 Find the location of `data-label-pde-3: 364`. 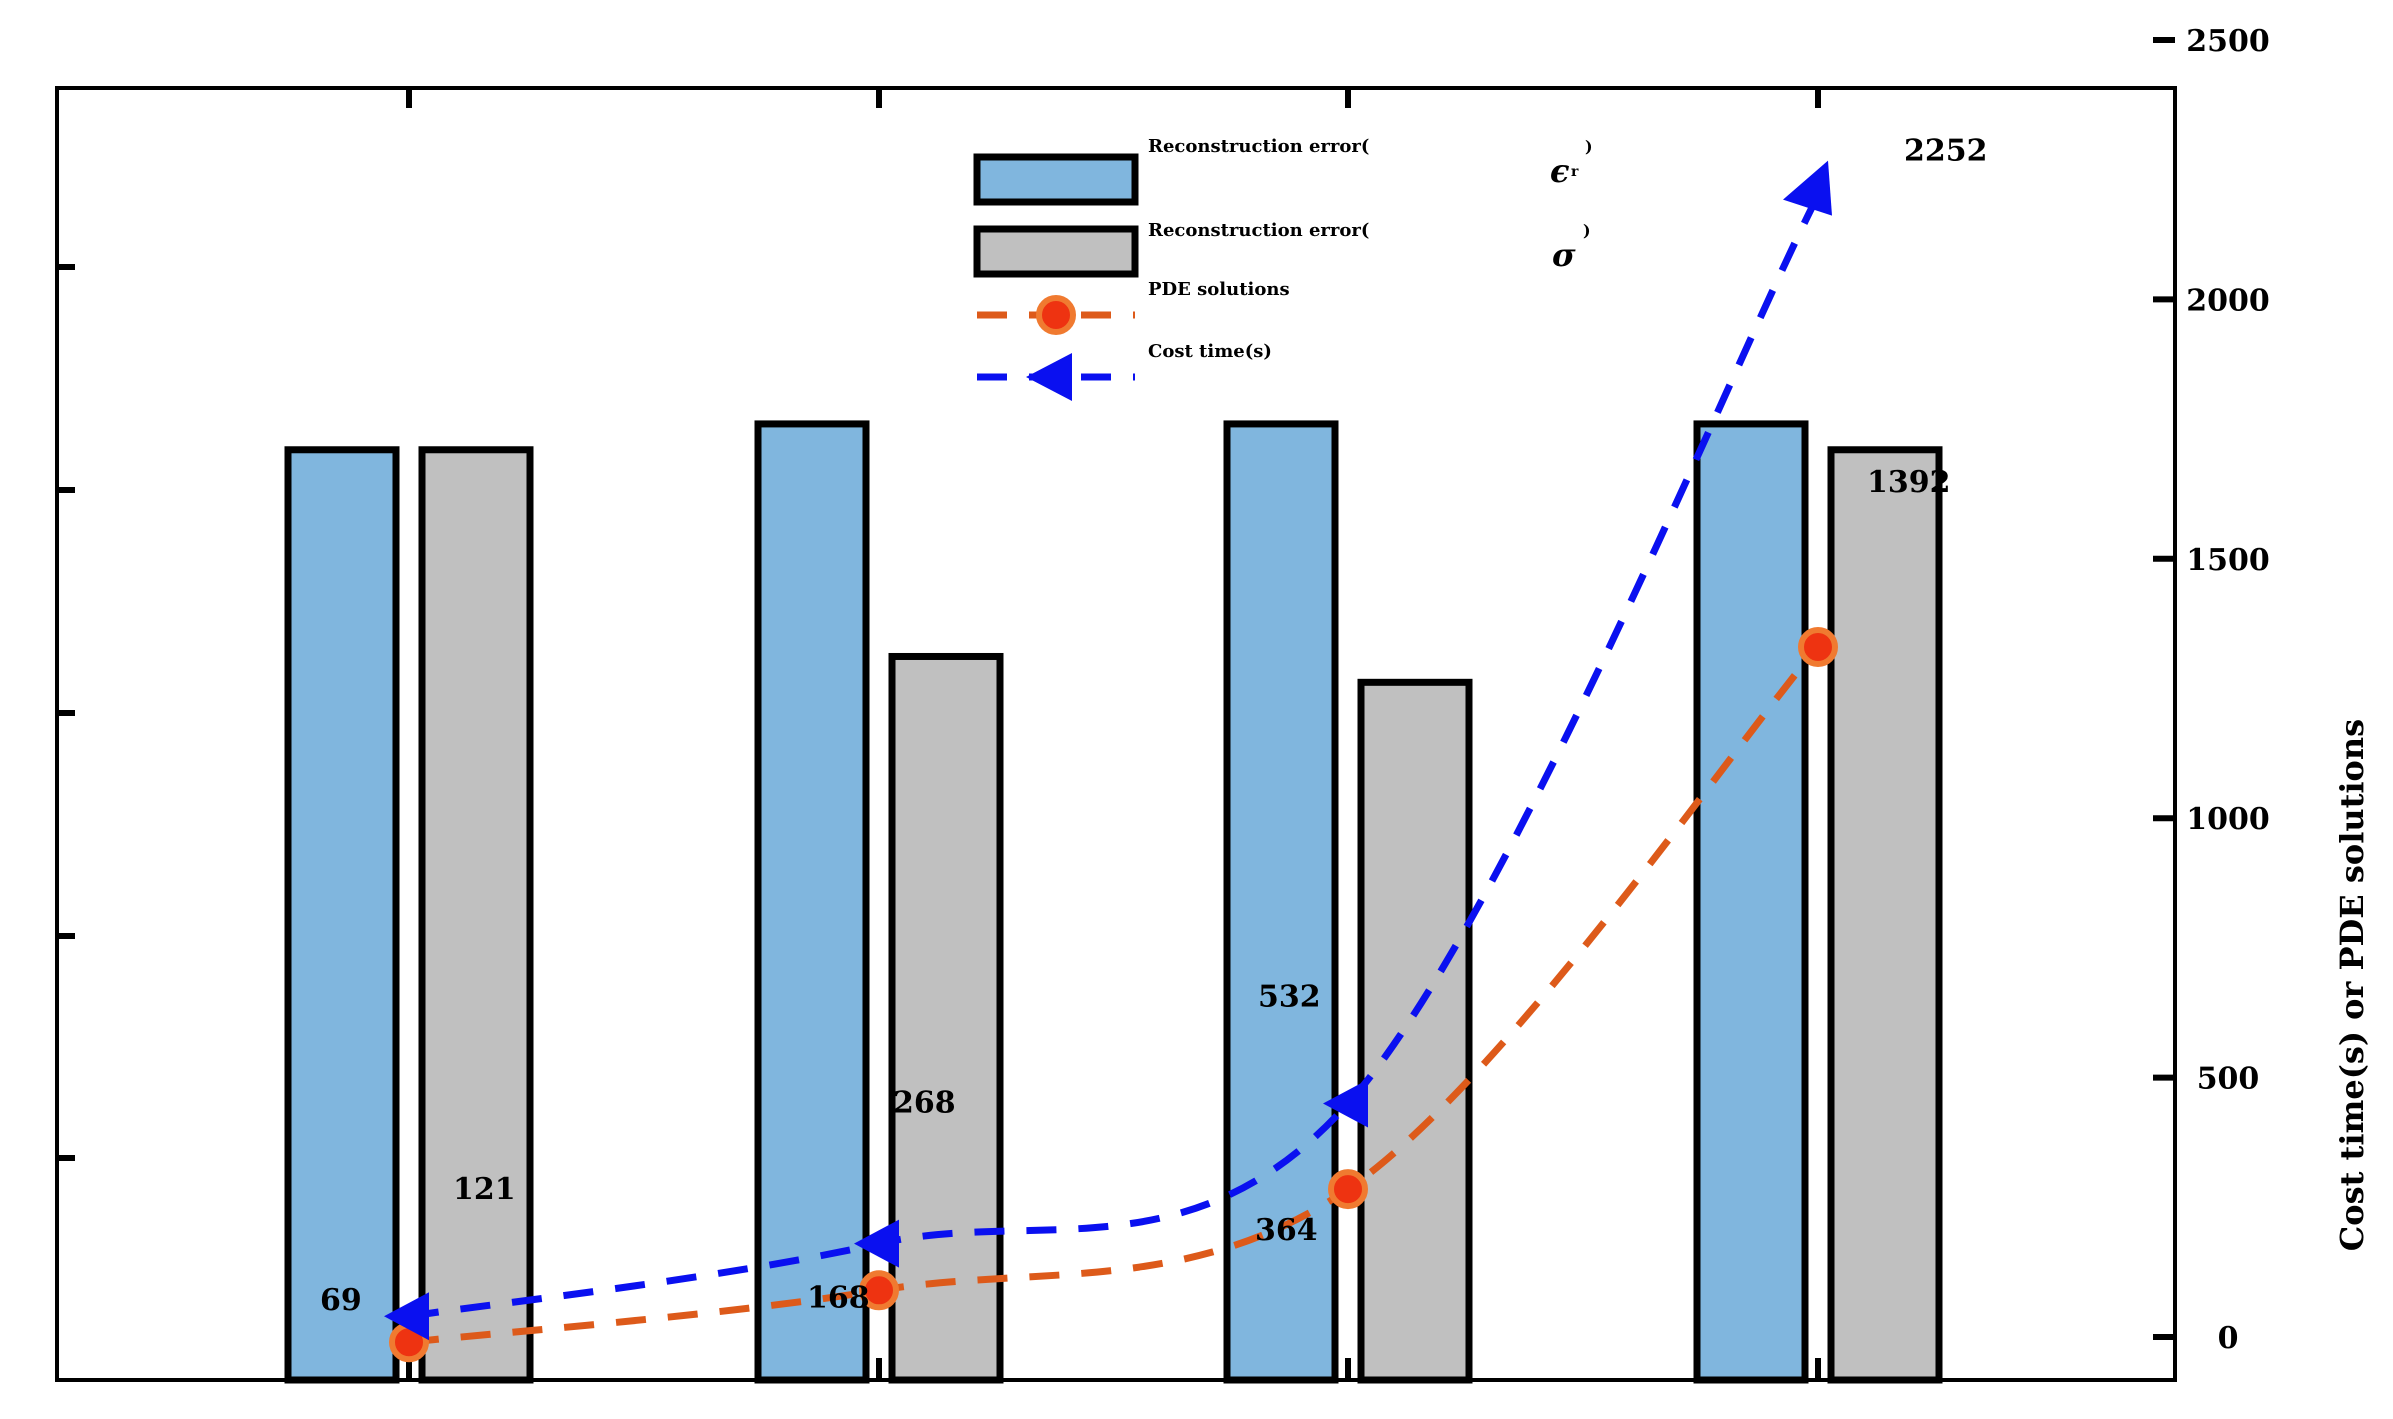

data-label-pde-3: 364 is located at coordinates (1286, 1230).